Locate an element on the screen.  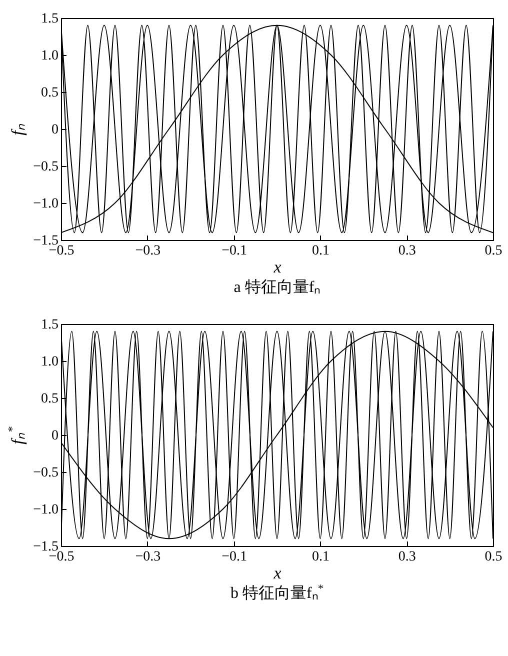
text: a 特征向量fₙ is located at coordinates (277, 287).